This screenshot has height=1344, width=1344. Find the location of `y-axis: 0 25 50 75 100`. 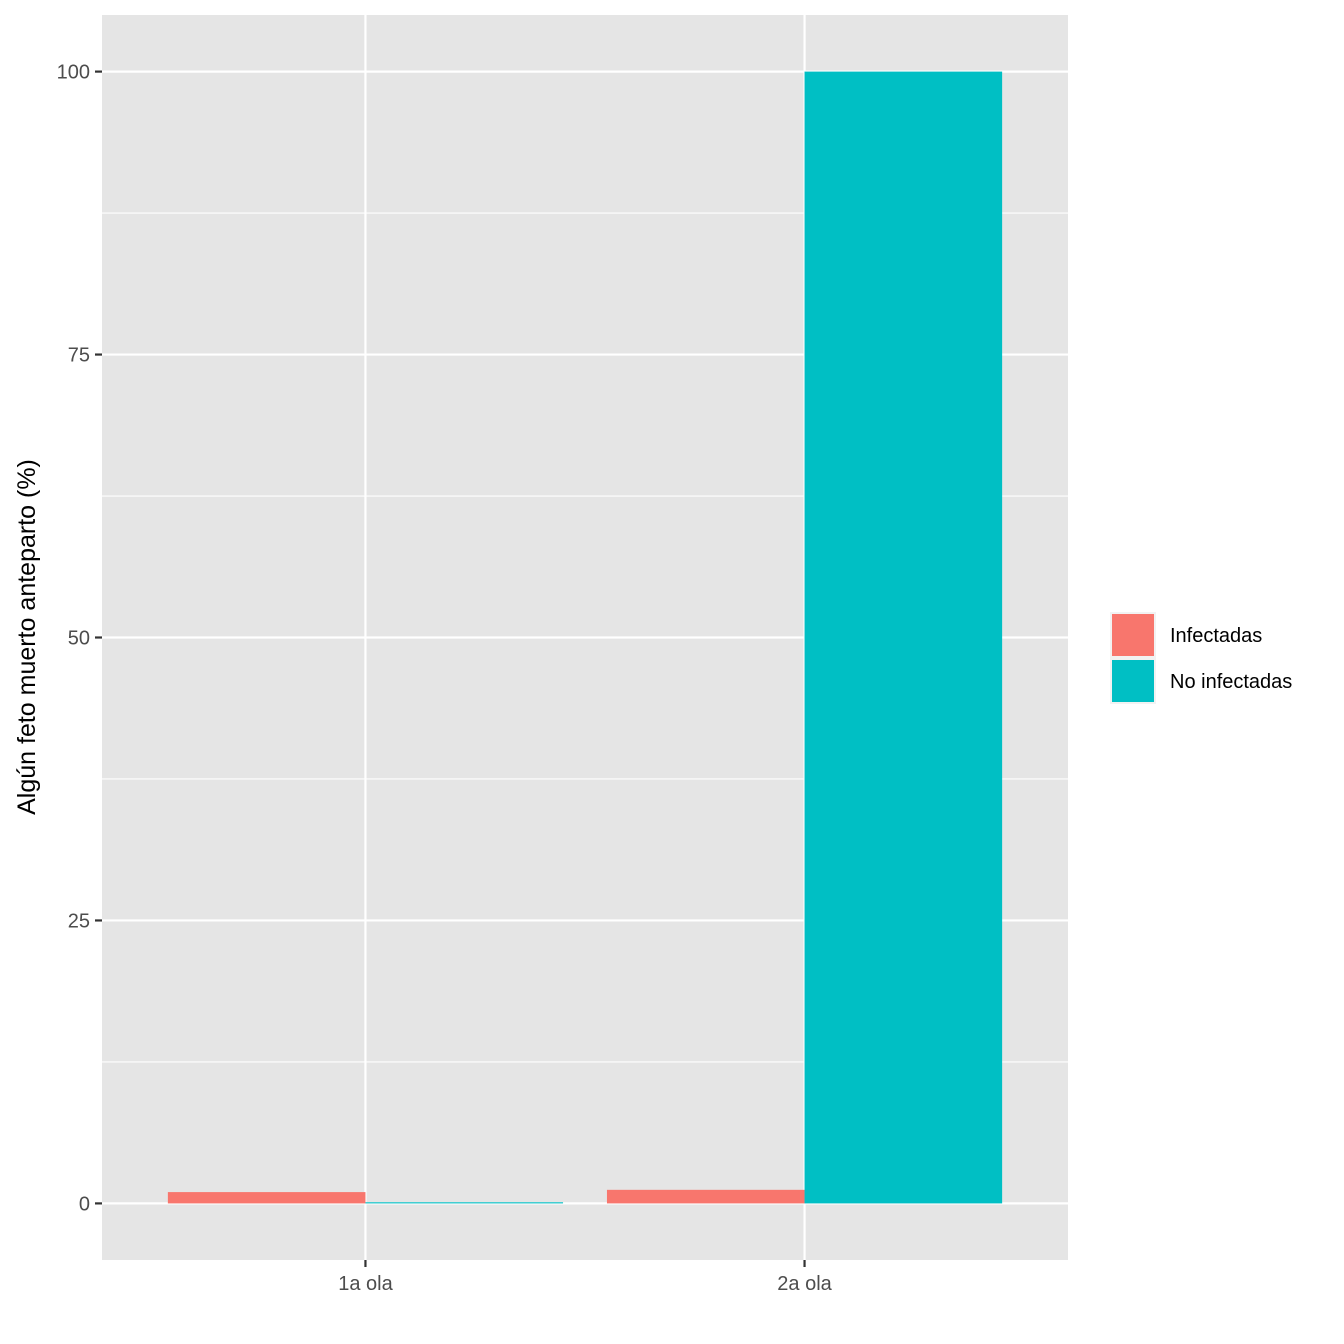

y-axis: 0 25 50 75 100 is located at coordinates (79, 638).